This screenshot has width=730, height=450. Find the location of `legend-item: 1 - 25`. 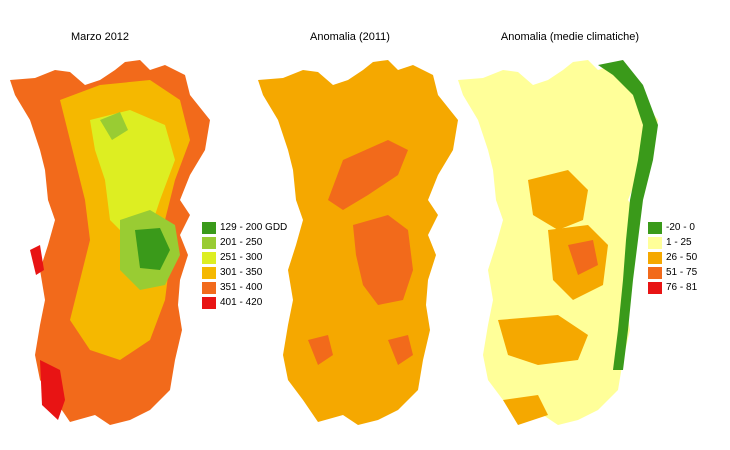

legend-item: 1 - 25 is located at coordinates (672, 242).